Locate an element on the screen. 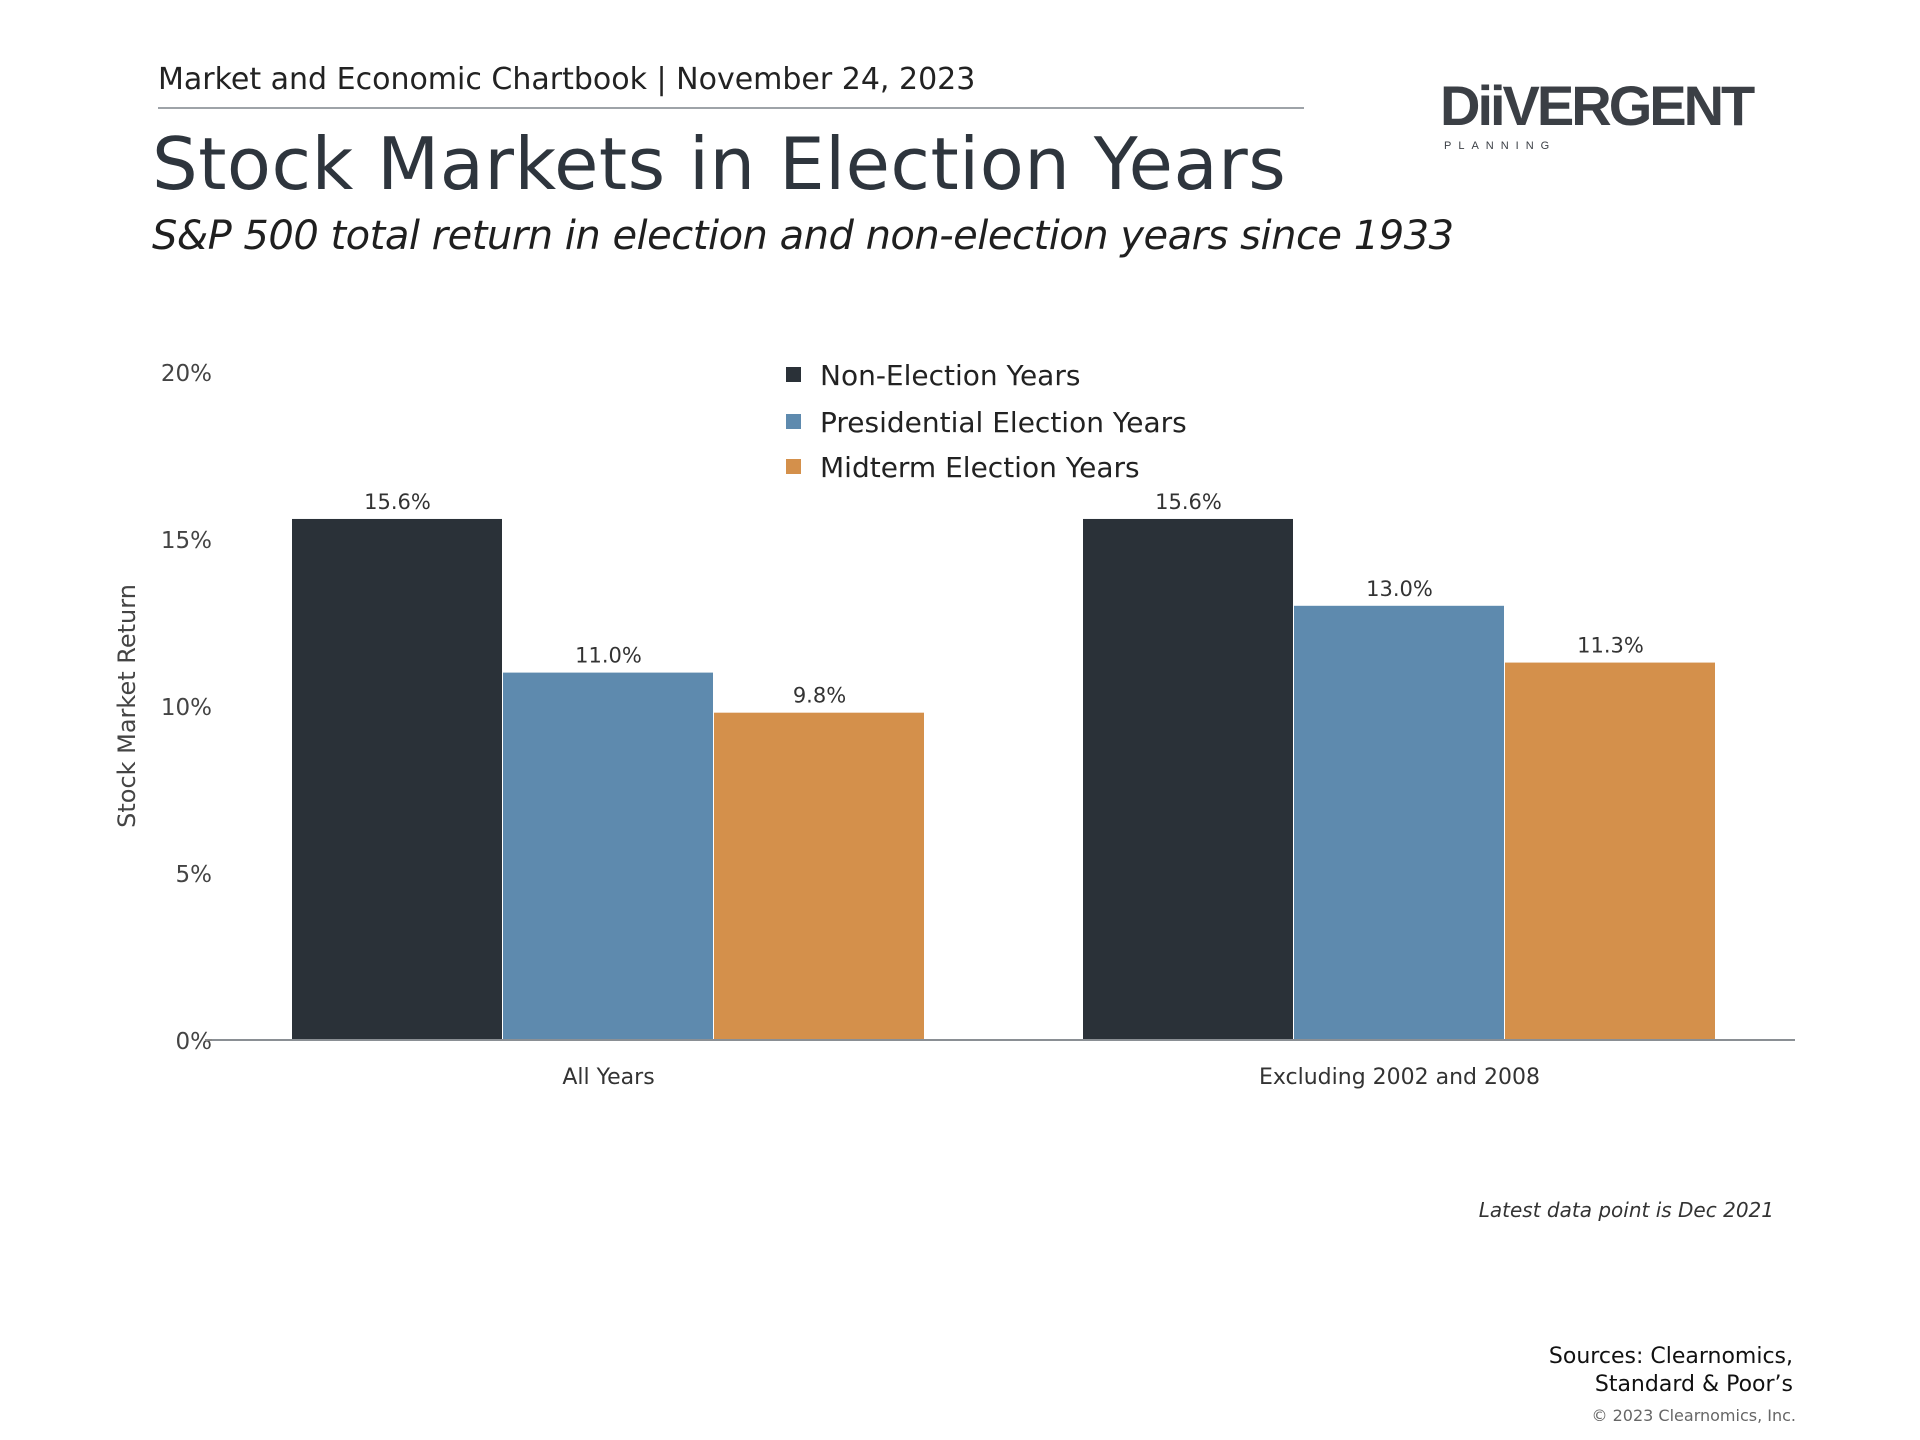  legend-label: Non-Election Years is located at coordinates (950, 375).